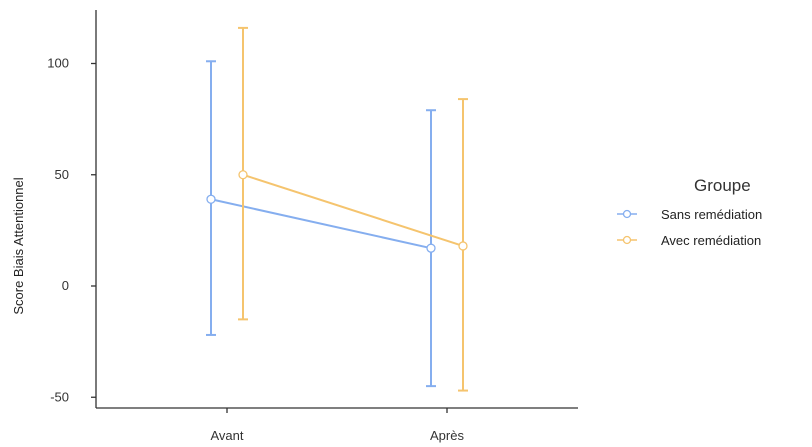 The width and height of the screenshot is (812, 447). I want to click on y-tick-label: 0, so click(65, 285).